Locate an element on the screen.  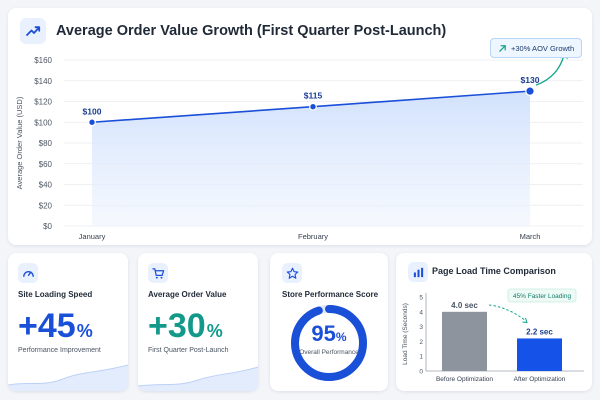
y-tick-label: 4 is located at coordinates (421, 312).